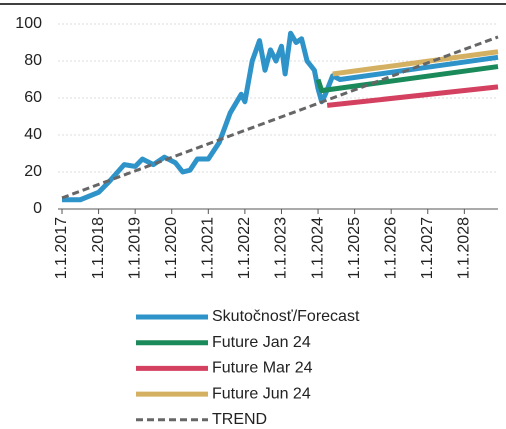  Describe the element at coordinates (33, 134) in the screenshot. I see `y-tick-label: 40` at that location.